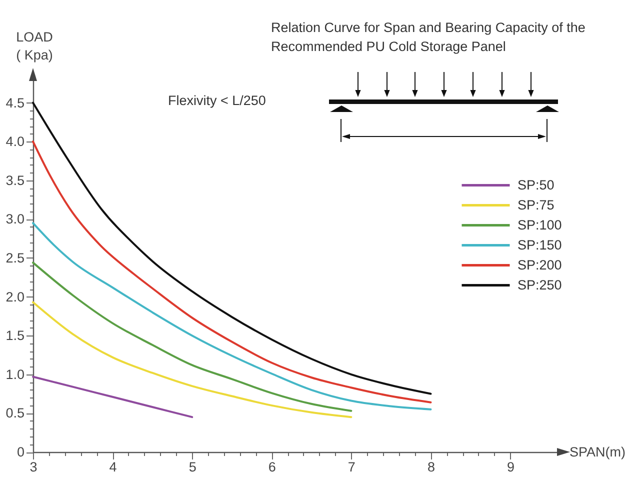 The height and width of the screenshot is (477, 640). Describe the element at coordinates (15, 219) in the screenshot. I see `y-tick-label: 3.0` at that location.